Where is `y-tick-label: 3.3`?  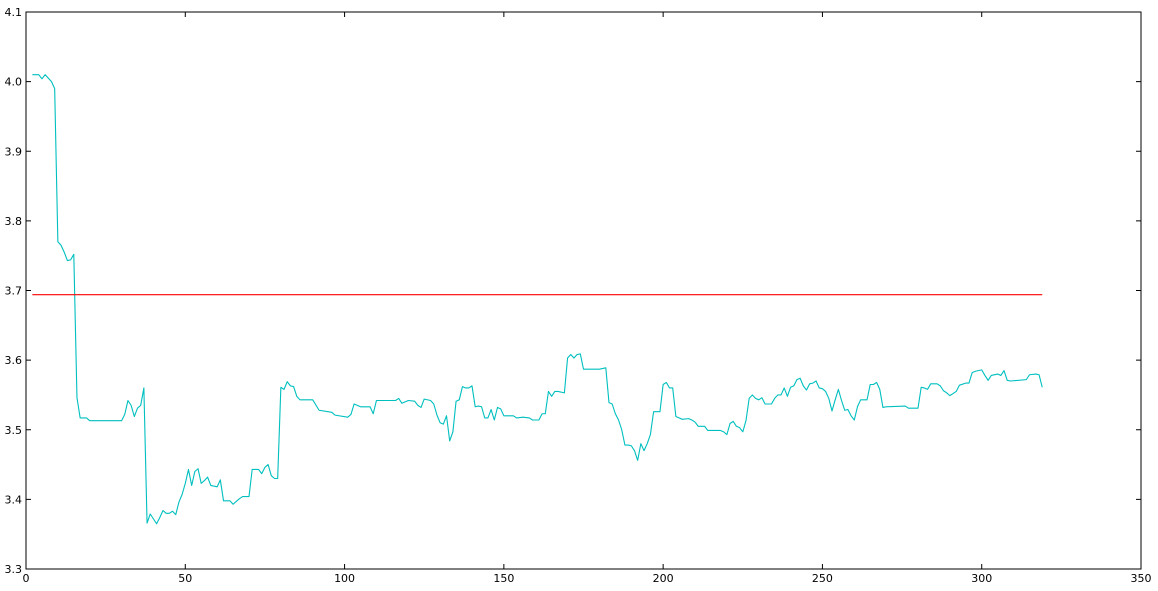 y-tick-label: 3.3 is located at coordinates (14, 569).